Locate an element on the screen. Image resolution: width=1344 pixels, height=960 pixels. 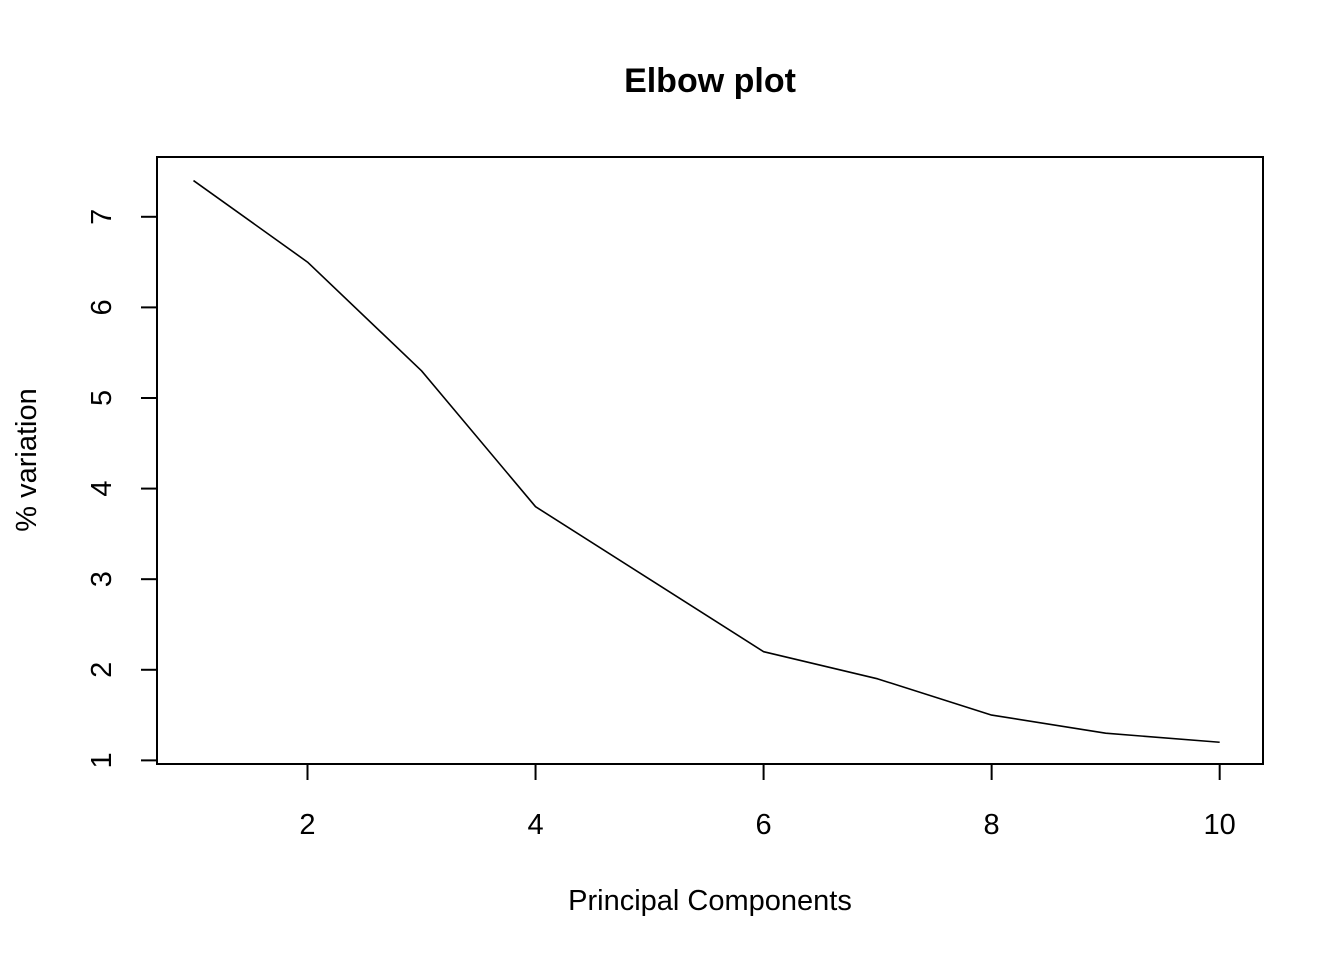
y-tick-label: 6 is located at coordinates (102, 307).